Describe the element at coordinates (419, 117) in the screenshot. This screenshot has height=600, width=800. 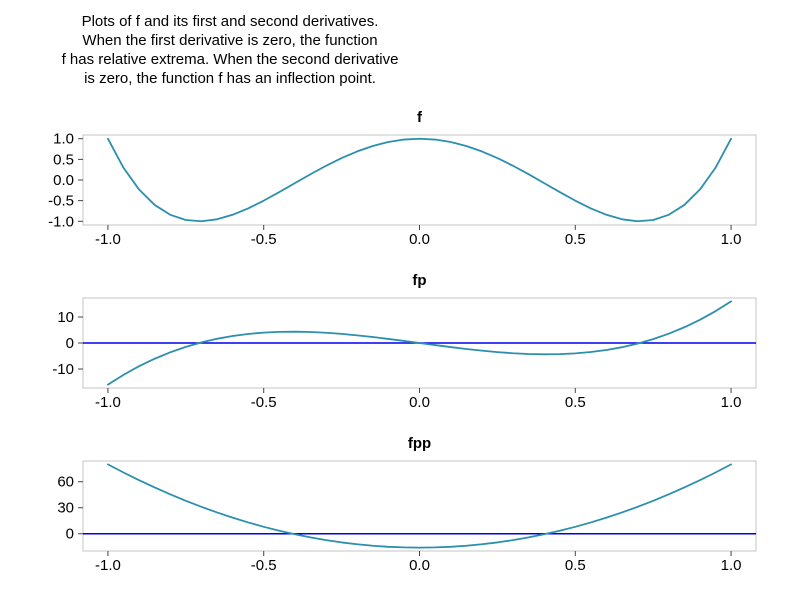
I see `panel-f-title: f` at that location.